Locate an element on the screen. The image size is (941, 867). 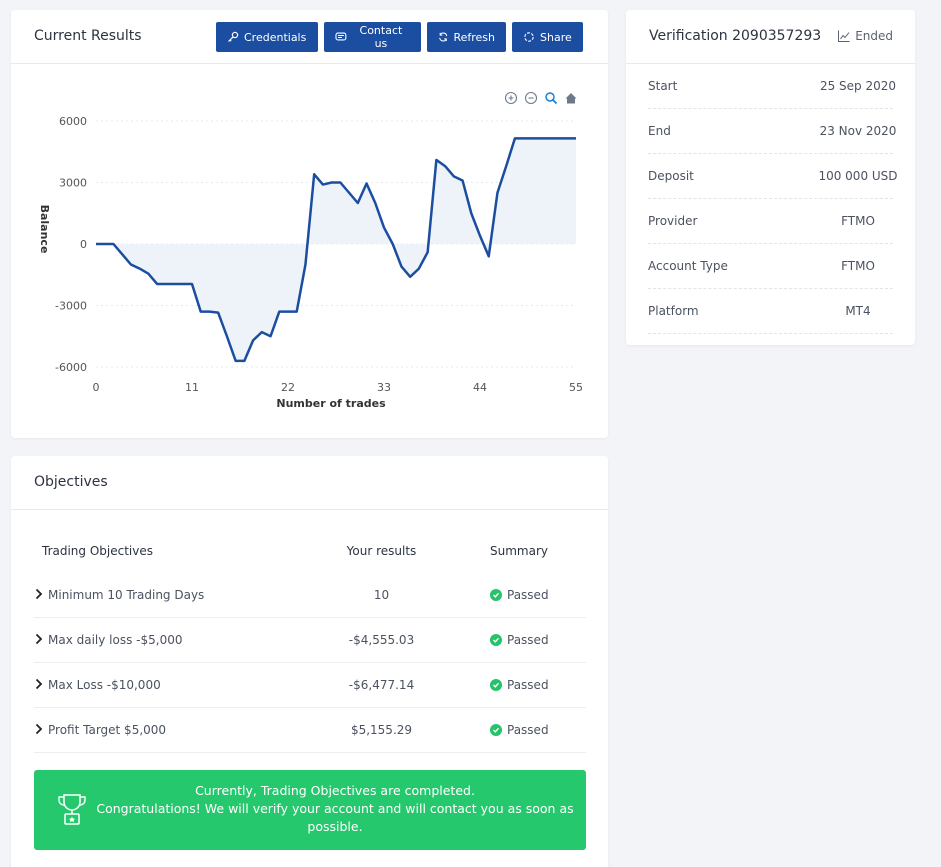
action-buttons: Credentials Contact us Refresh Share is located at coordinates (399, 37).